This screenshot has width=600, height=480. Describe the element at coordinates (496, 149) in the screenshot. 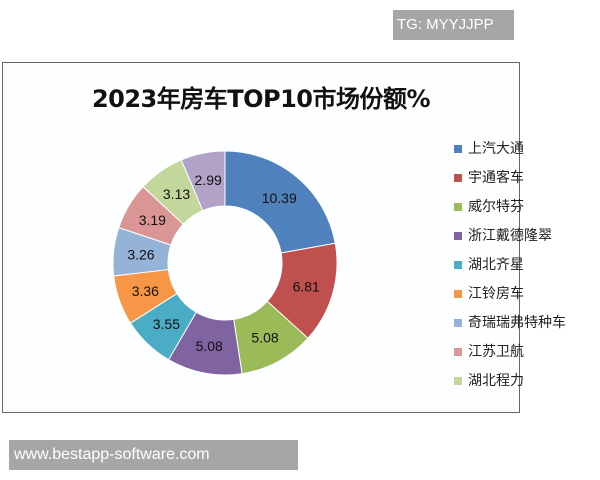

I see `legend-label: 上汽大通` at that location.